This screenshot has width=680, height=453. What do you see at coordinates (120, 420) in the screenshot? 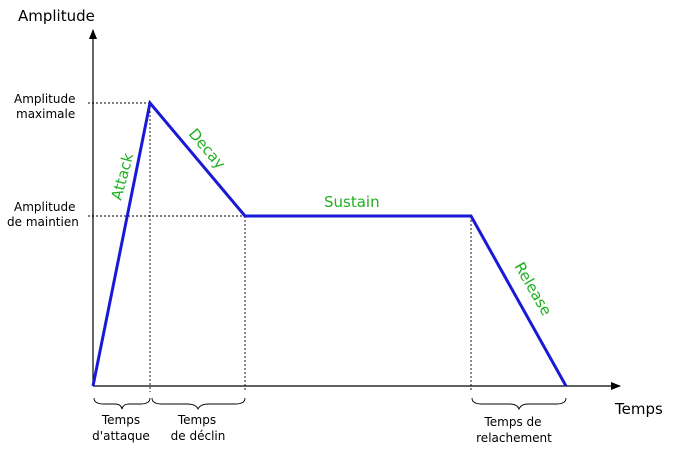
I see `attack-time-label-1: Temps` at bounding box center [120, 420].